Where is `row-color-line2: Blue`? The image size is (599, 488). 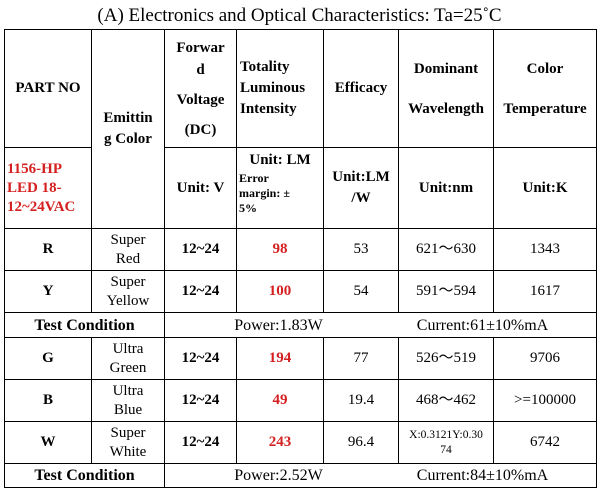
row-color-line2: Blue is located at coordinates (128, 409).